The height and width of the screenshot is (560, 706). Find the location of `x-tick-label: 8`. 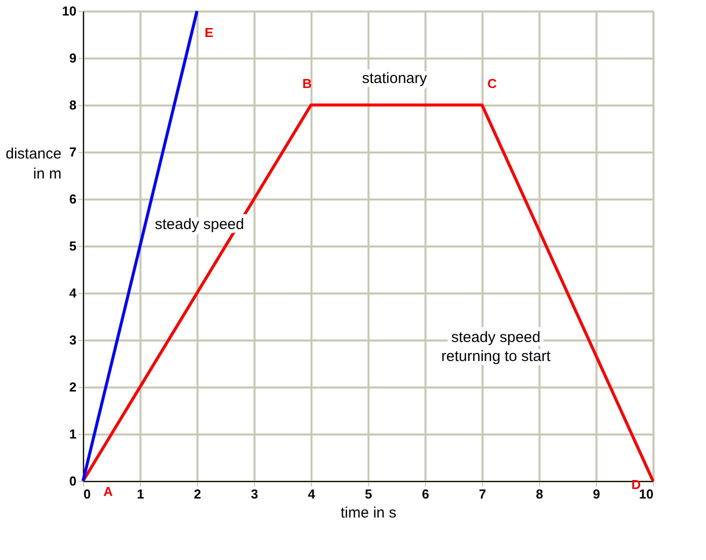

x-tick-label: 8 is located at coordinates (540, 494).